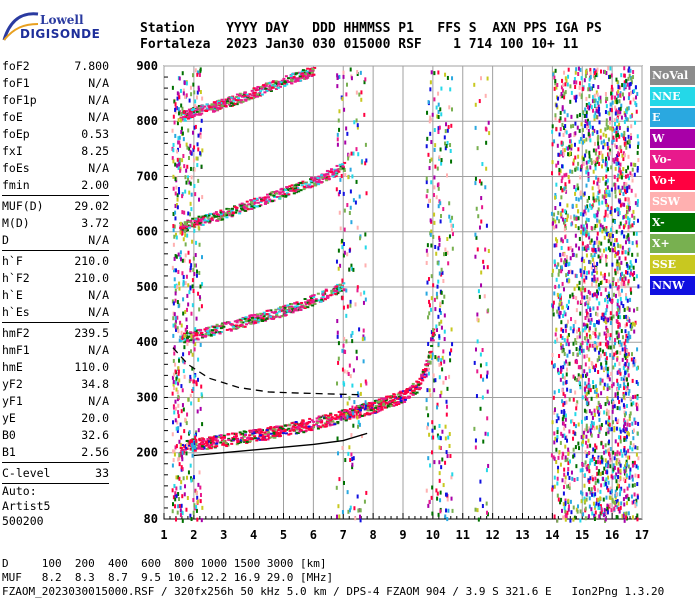 This screenshot has height=600, width=700. What do you see at coordinates (55, 312) in the screenshot?
I see `param-row: h`Es N/A` at bounding box center [55, 312].